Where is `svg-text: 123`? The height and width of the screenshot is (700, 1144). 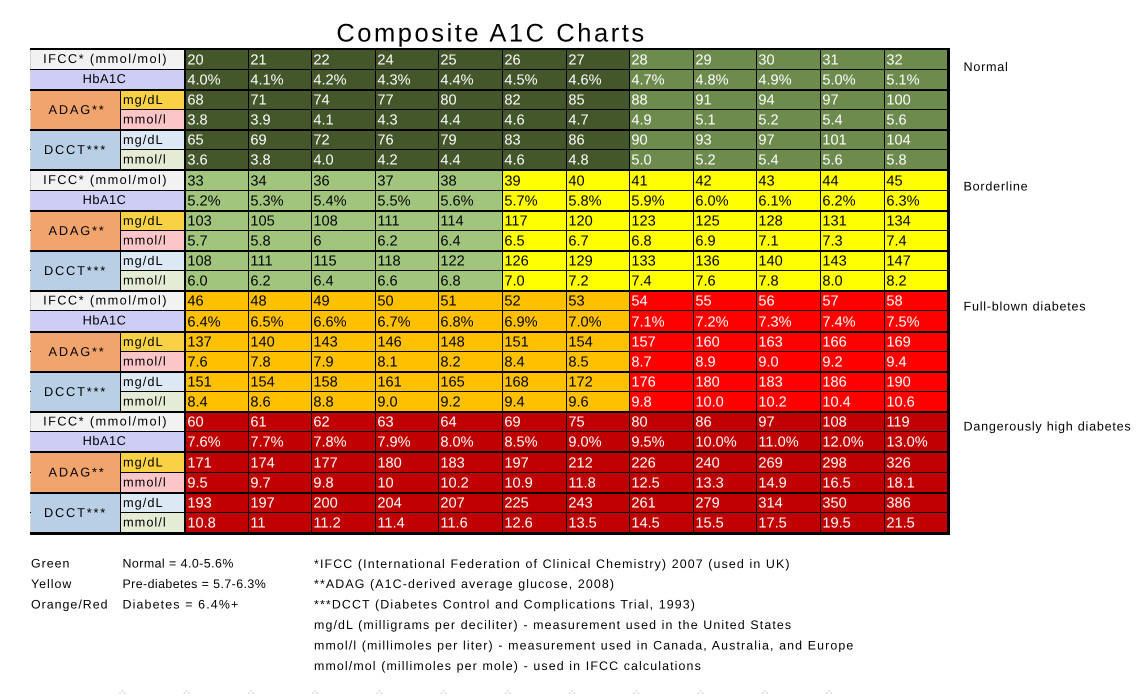
svg-text: 123 is located at coordinates (643, 222).